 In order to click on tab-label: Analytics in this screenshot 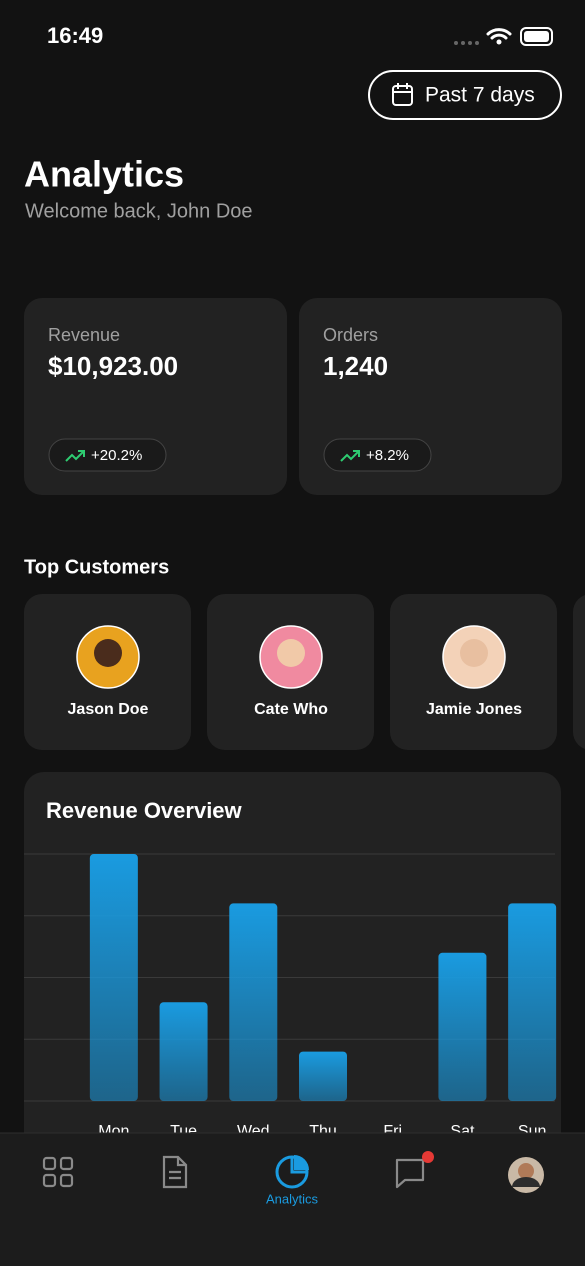, I will do `click(292, 1198)`.